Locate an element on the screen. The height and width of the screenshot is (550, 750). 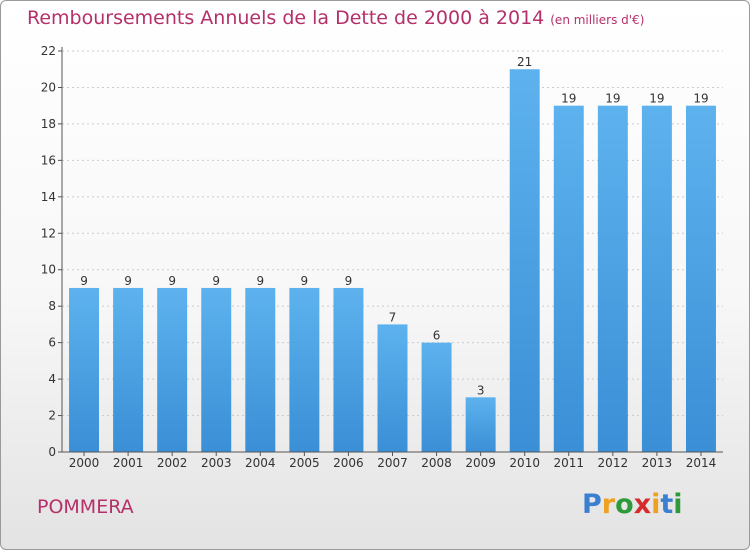
x-tick-label: 2000 is located at coordinates (84, 463).